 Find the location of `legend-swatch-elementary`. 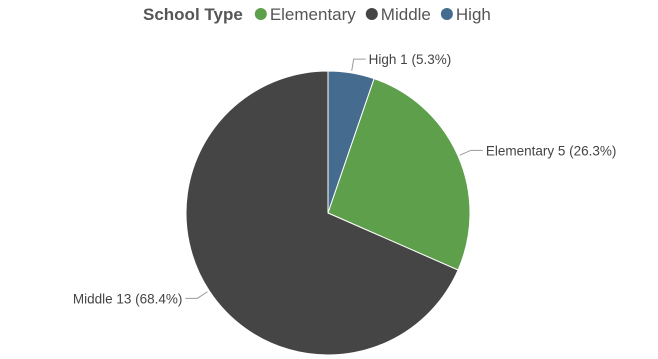

legend-swatch-elementary is located at coordinates (260, 14).